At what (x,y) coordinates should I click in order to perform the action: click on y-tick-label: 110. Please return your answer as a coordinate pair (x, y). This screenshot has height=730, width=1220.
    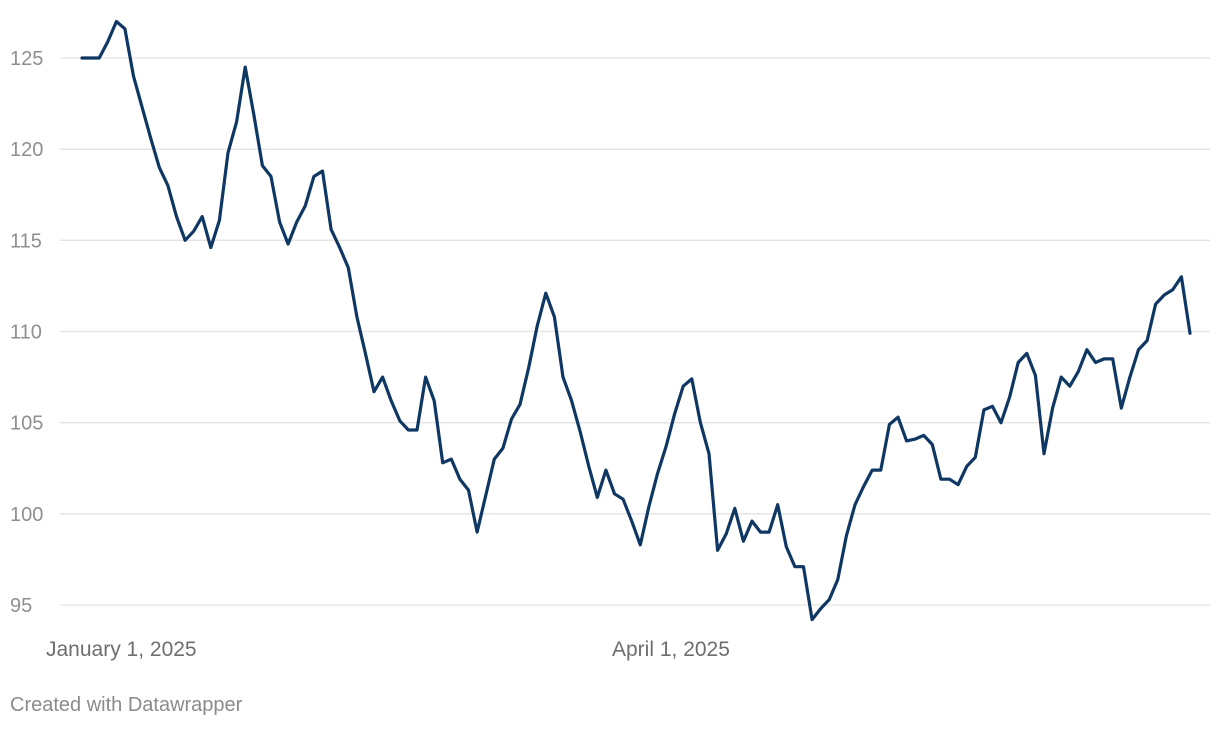
    Looking at the image, I should click on (26, 333).